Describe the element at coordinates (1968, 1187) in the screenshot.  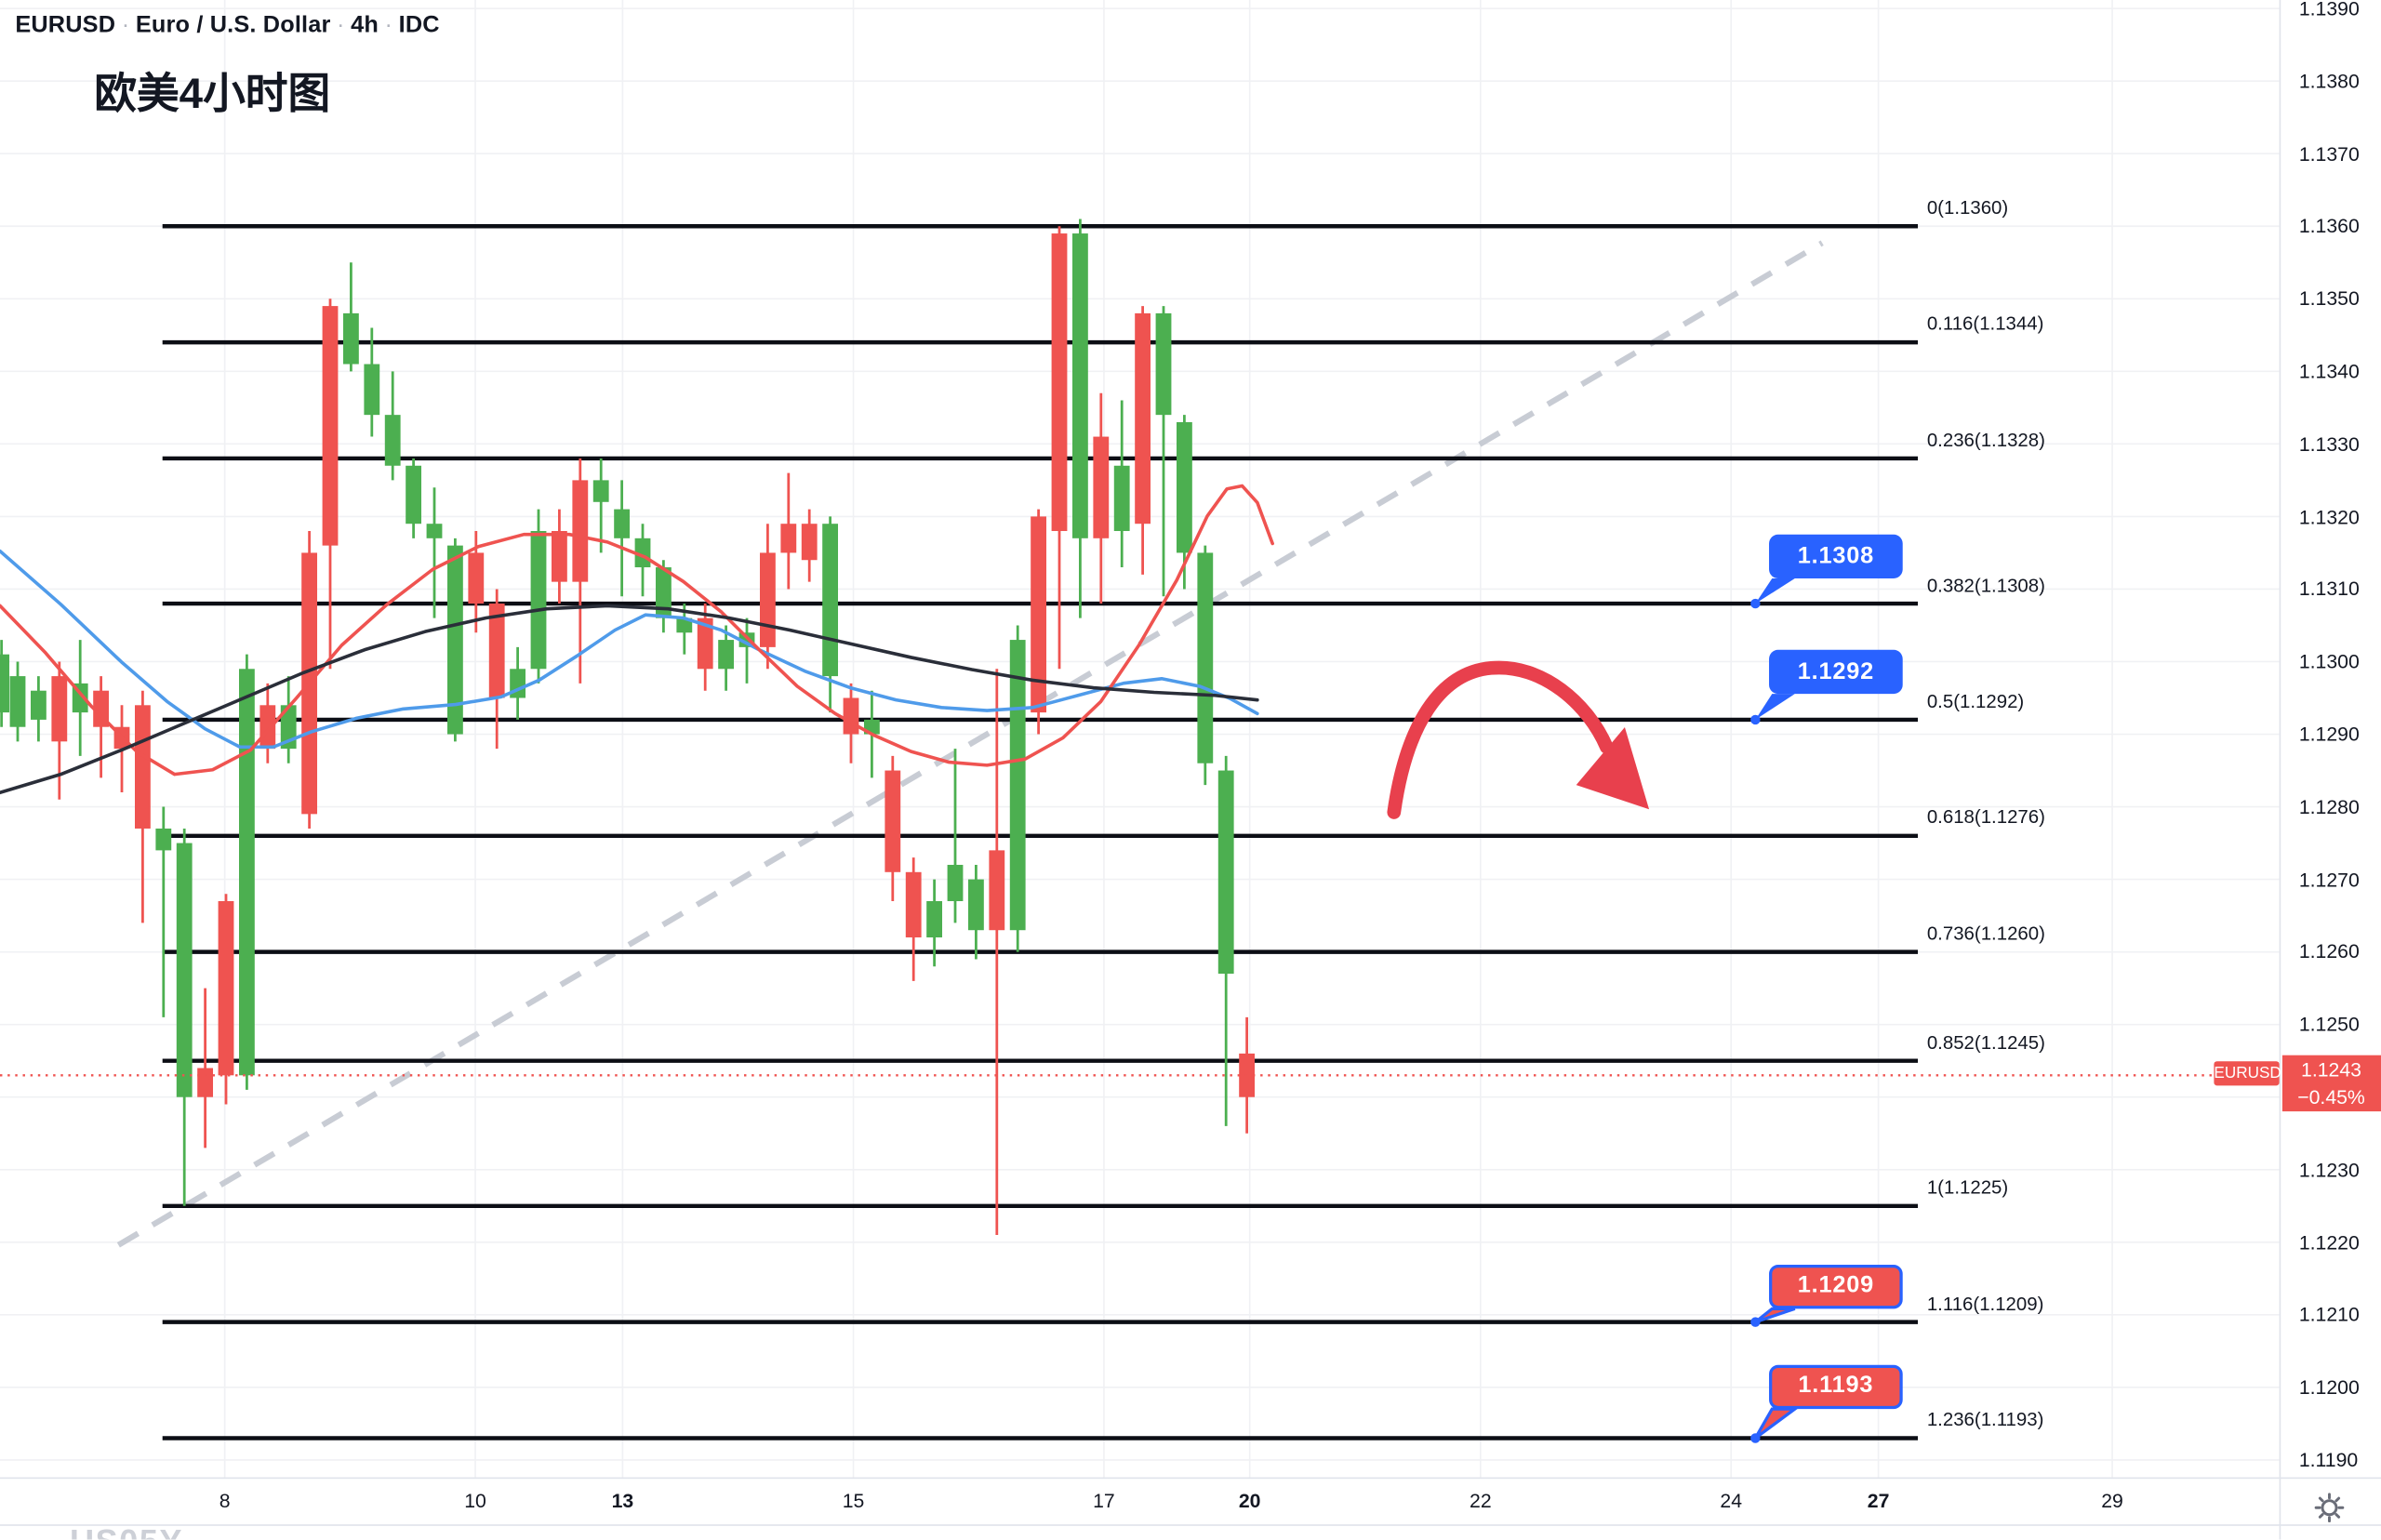
I see `fib-level-label: 1(1.1225)` at that location.